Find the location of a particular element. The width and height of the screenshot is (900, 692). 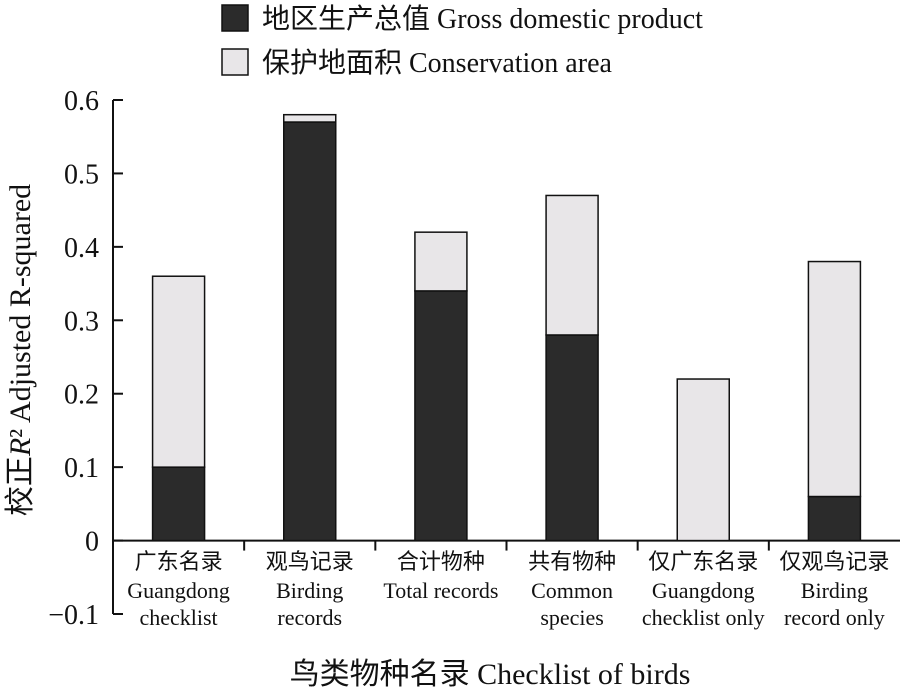

y-tick-label: 0.1 is located at coordinates (81, 468).